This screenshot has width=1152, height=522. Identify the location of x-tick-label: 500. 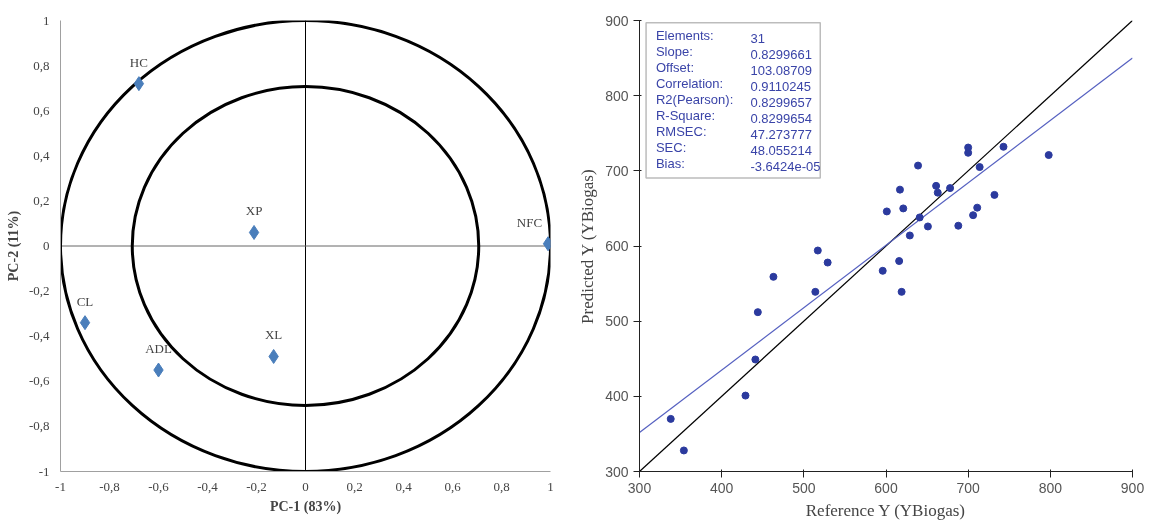
(804, 487).